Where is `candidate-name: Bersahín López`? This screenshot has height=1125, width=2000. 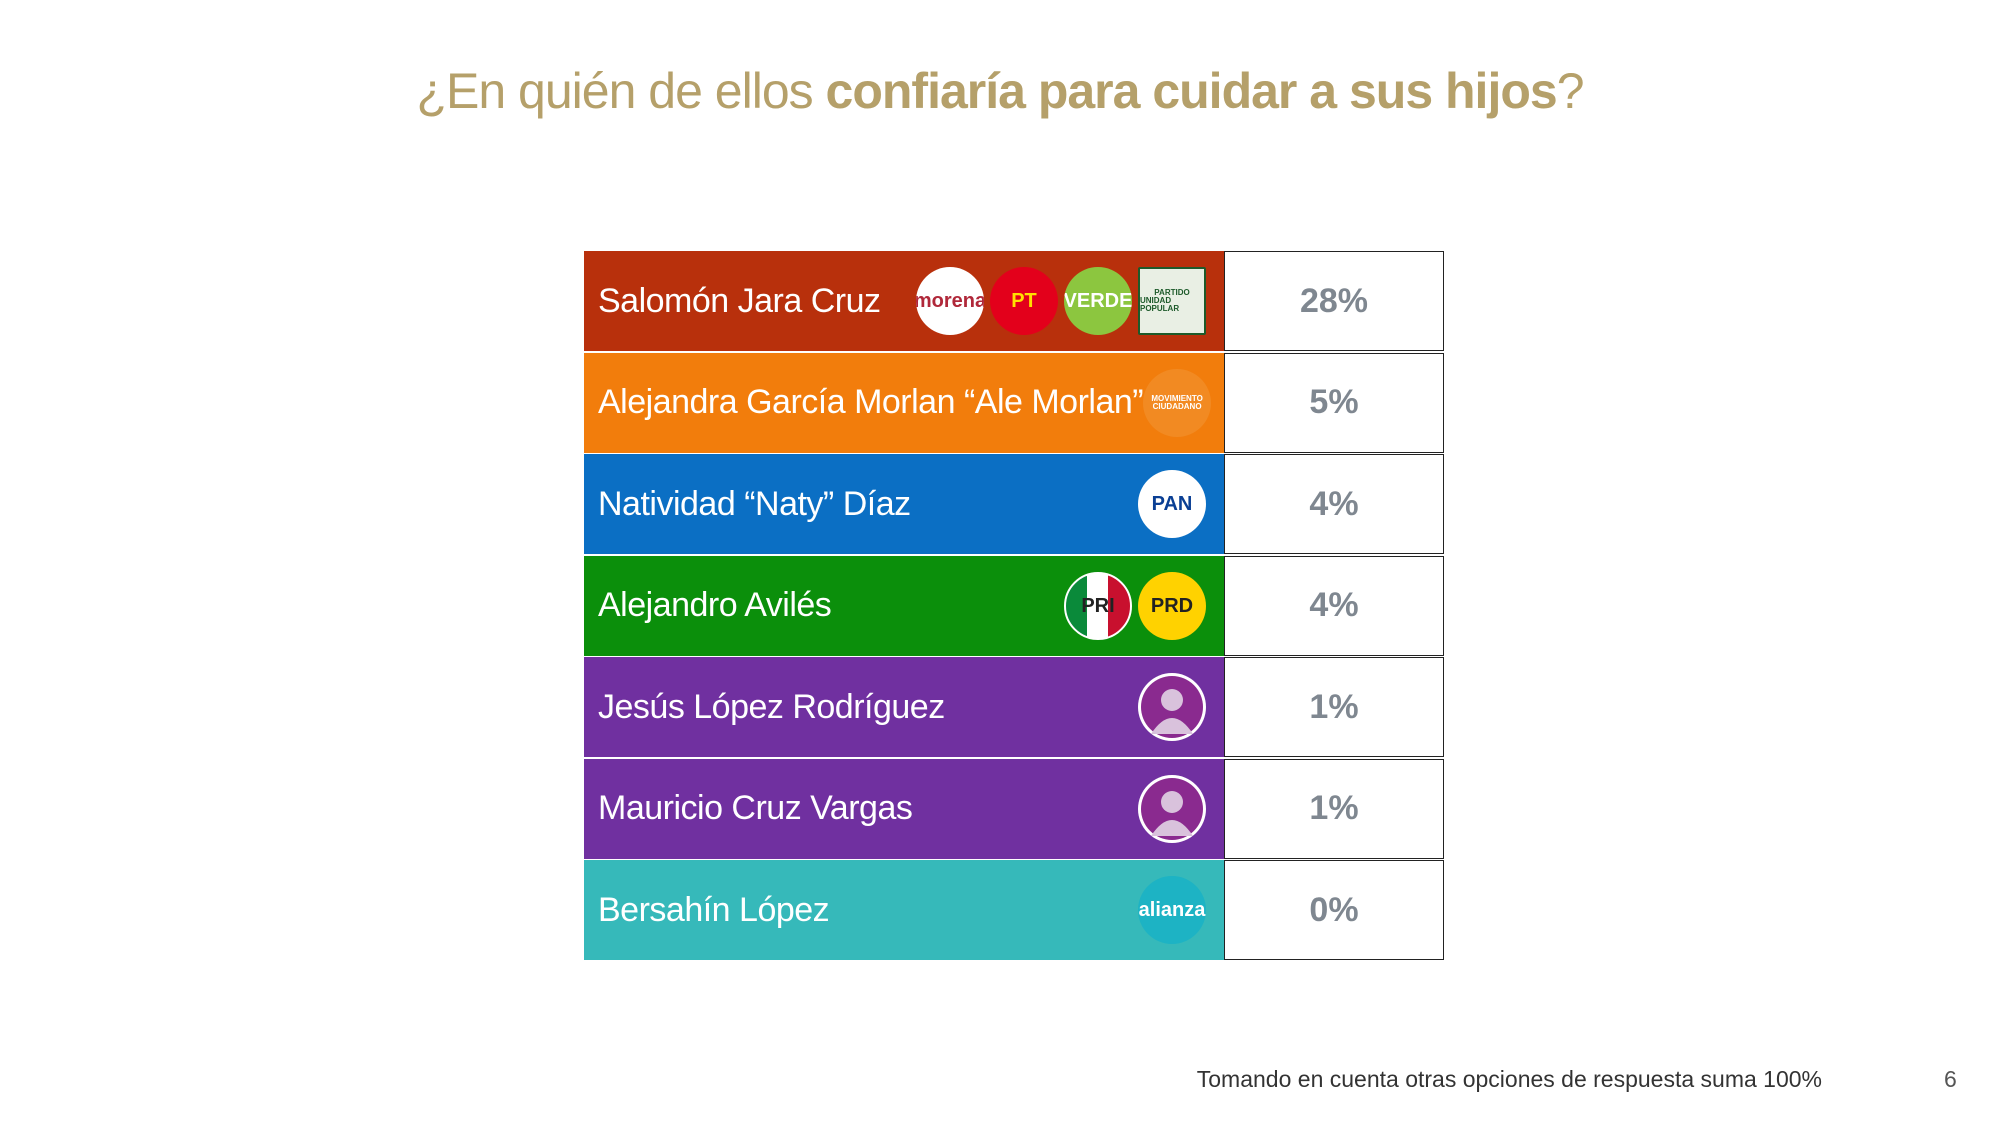
candidate-name: Bersahín López is located at coordinates (714, 909).